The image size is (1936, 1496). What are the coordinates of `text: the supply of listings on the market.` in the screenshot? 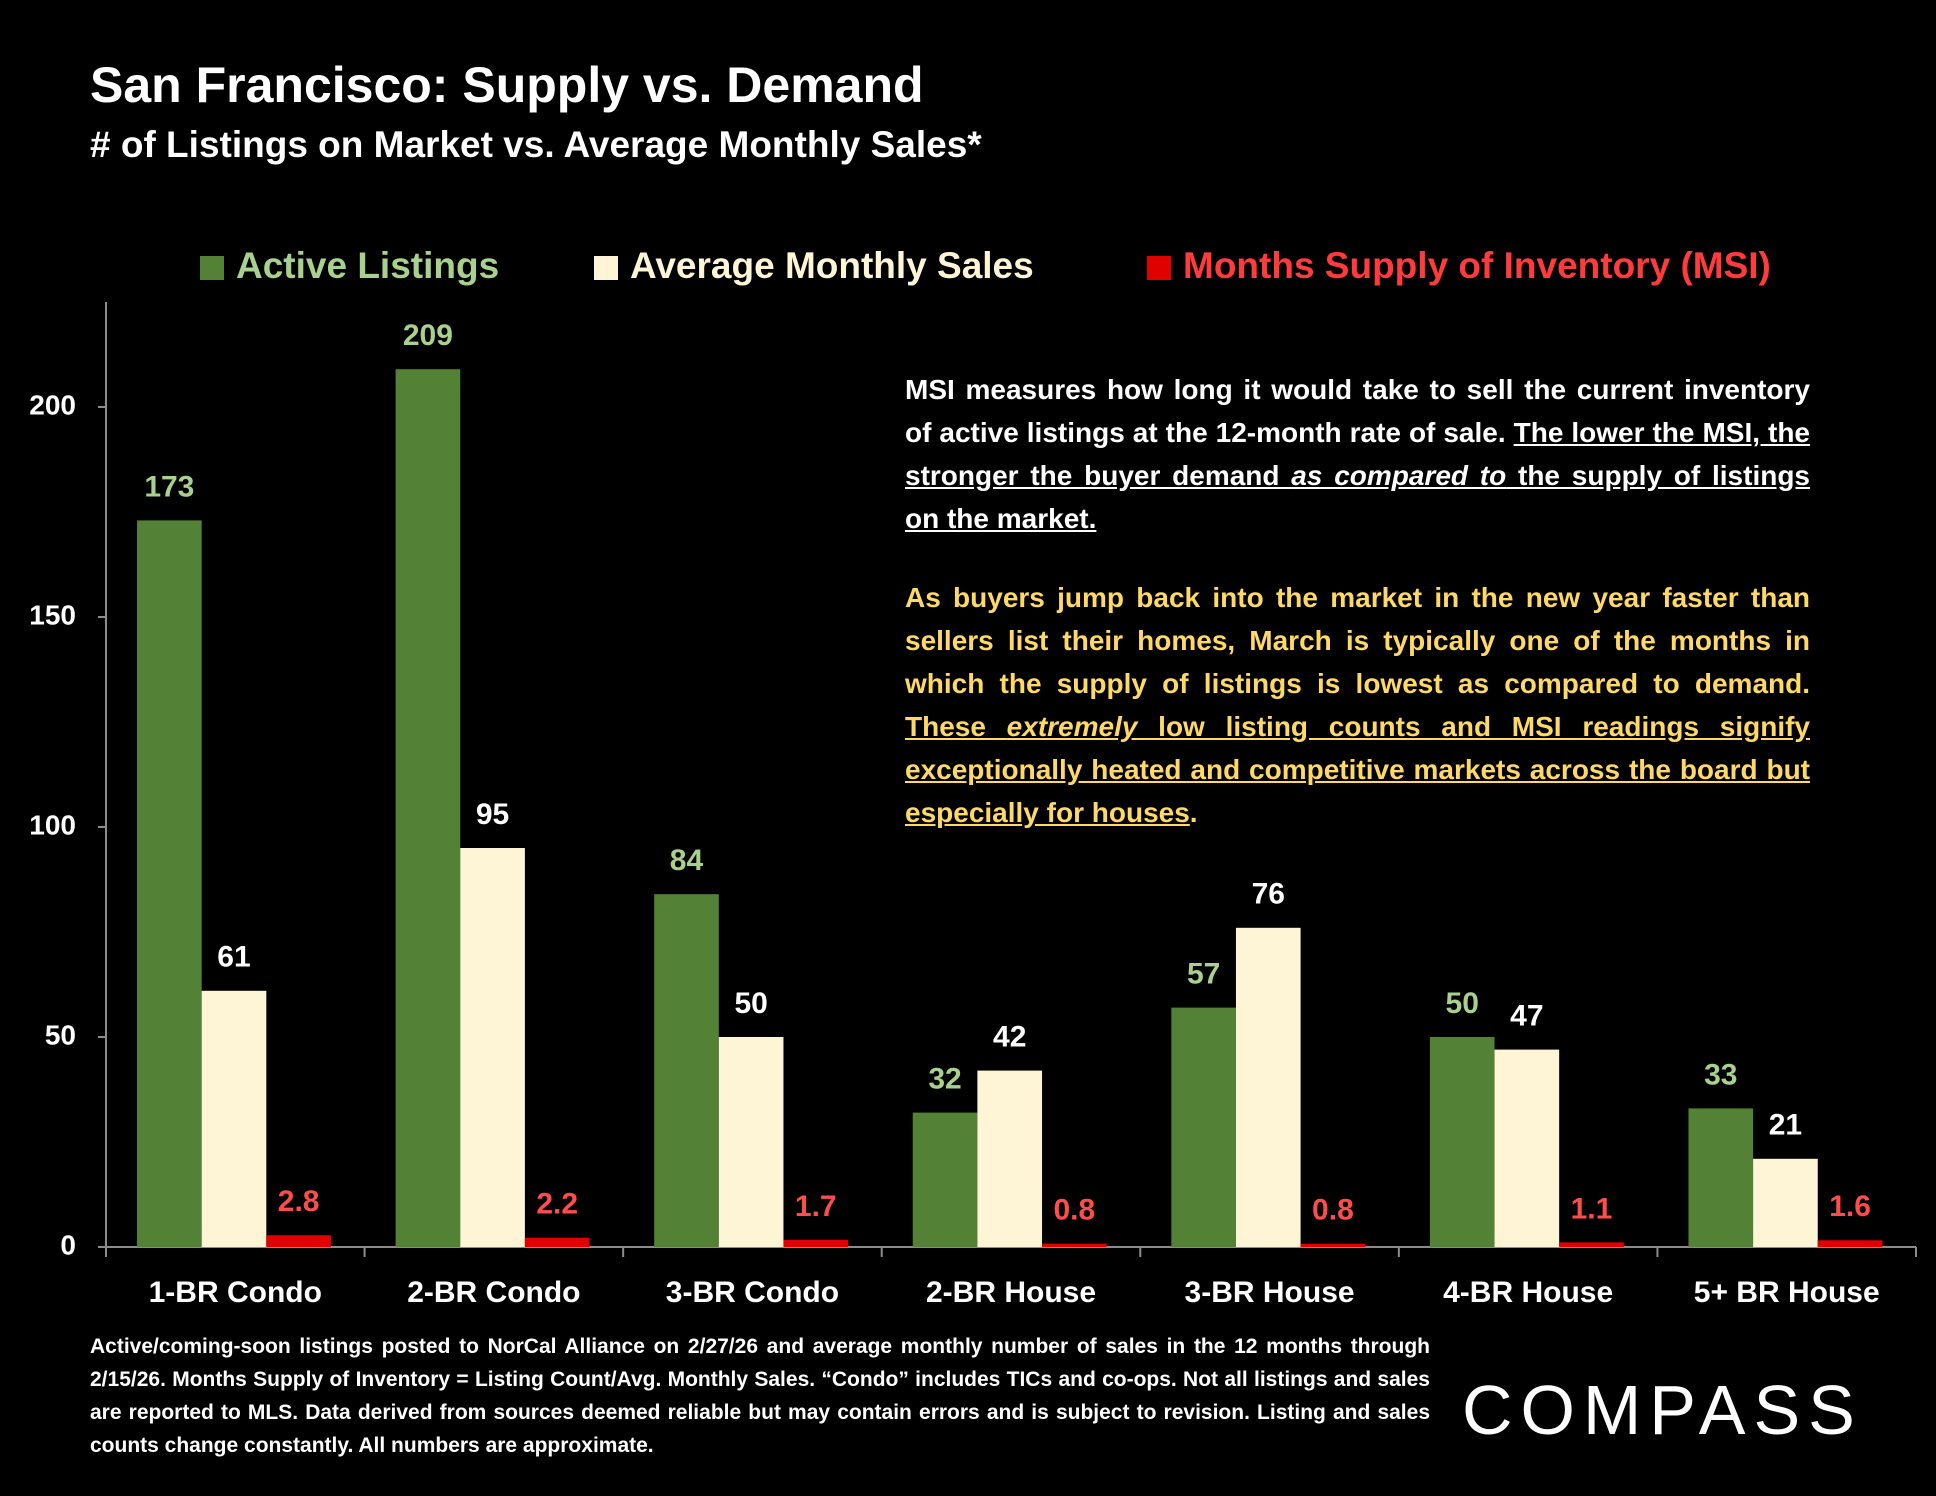 It's located at (1358, 497).